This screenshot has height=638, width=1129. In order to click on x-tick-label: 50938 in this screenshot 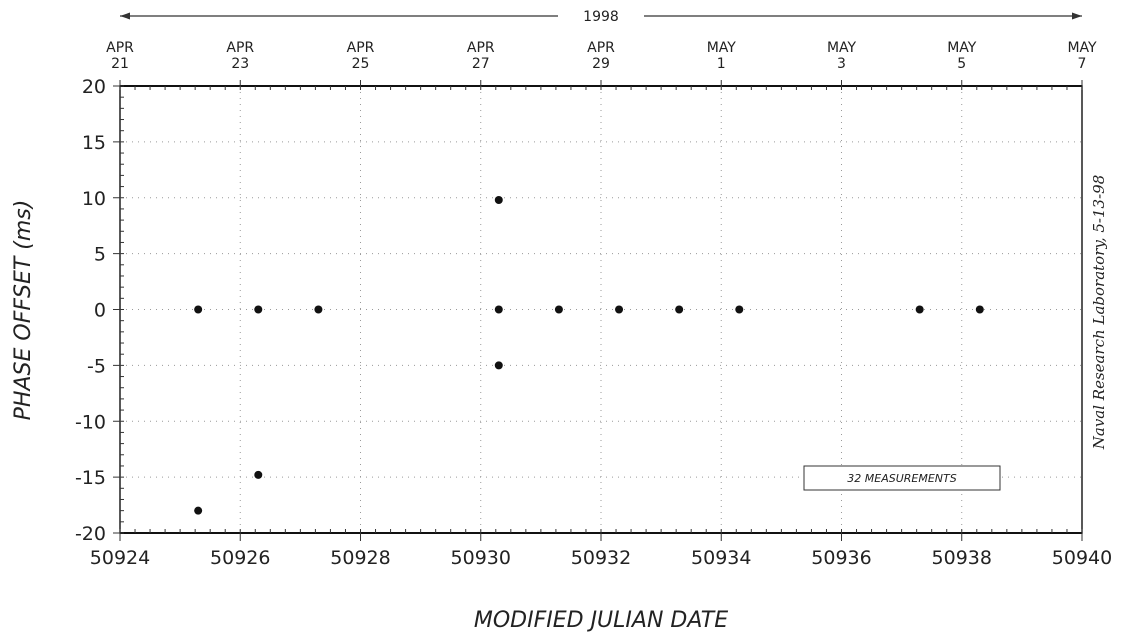, I will do `click(962, 558)`.